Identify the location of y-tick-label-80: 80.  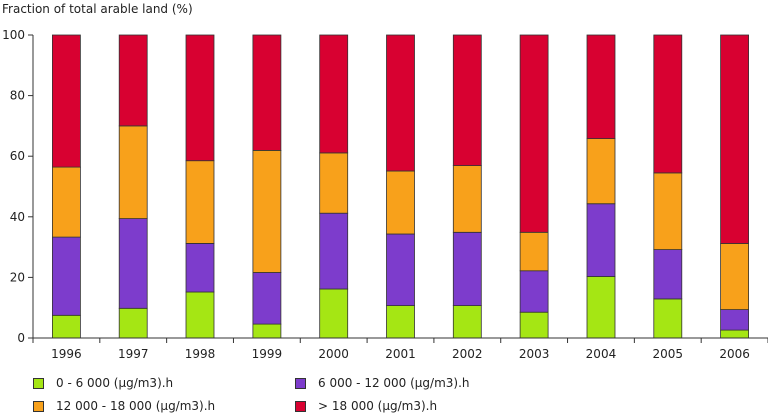
(17, 96).